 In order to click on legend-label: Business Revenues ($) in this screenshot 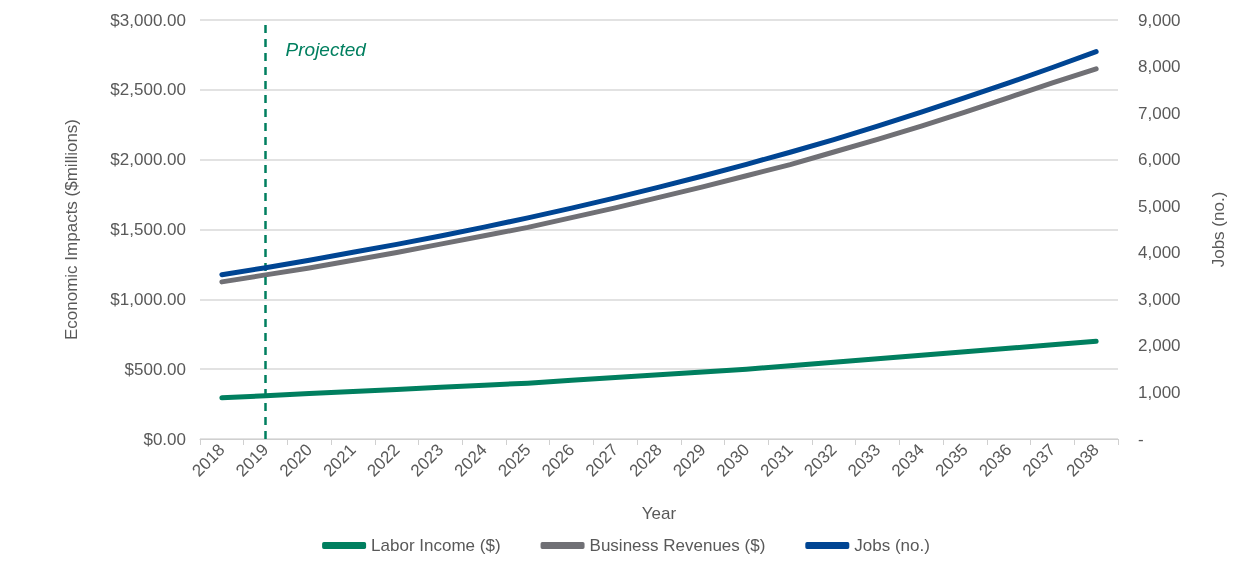, I will do `click(677, 545)`.